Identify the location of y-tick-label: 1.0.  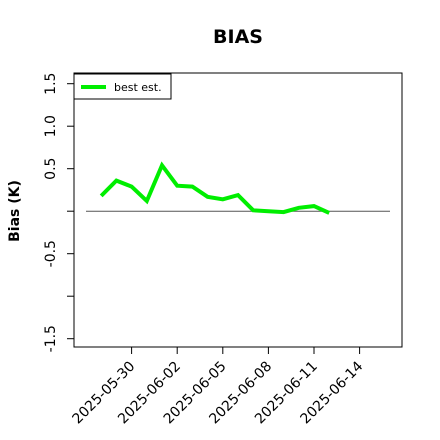
(51, 126).